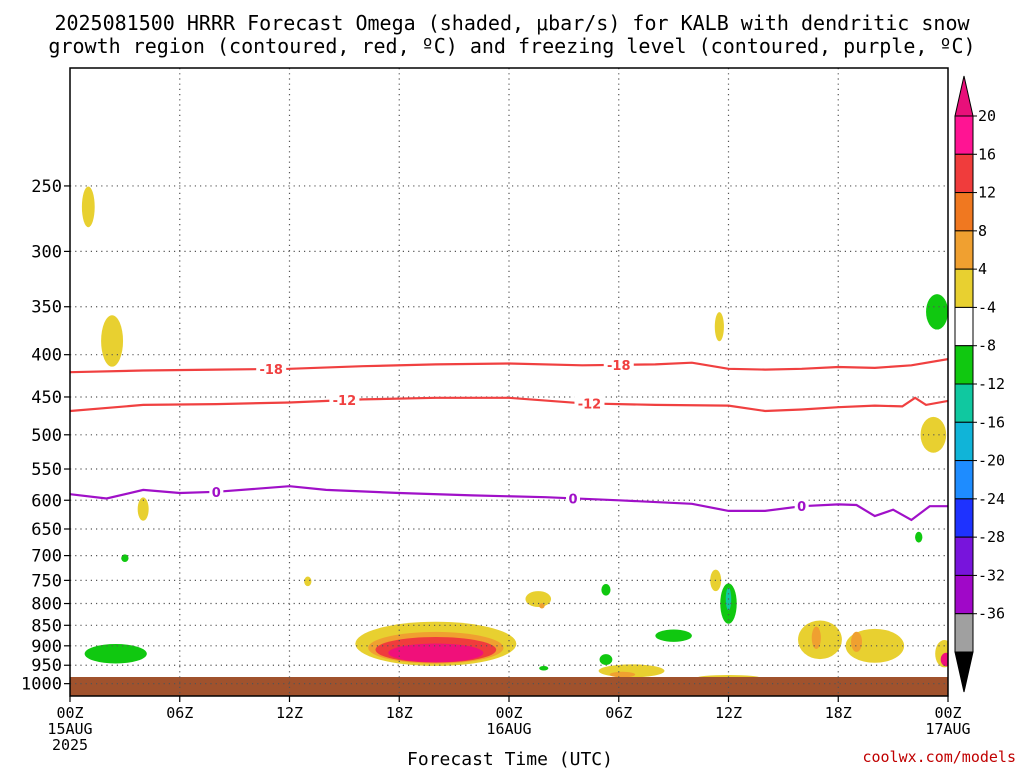  What do you see at coordinates (991, 575) in the screenshot?
I see `colorbar-label: -32` at bounding box center [991, 575].